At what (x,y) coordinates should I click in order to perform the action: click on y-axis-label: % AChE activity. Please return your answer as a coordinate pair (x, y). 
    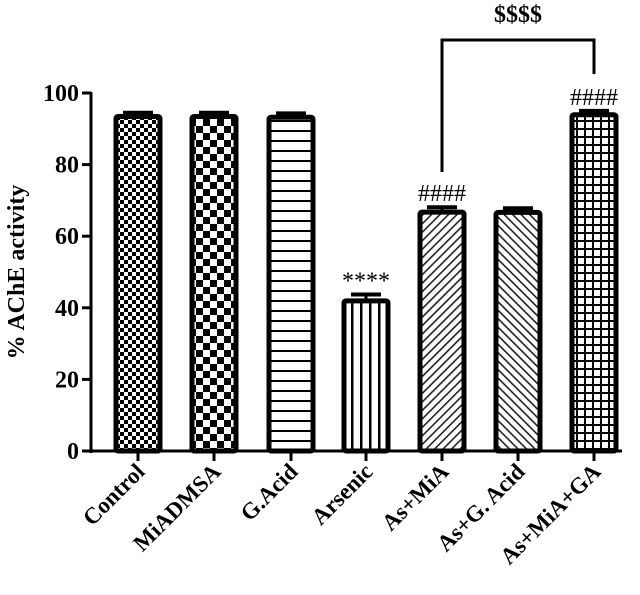
    Looking at the image, I should click on (17, 272).